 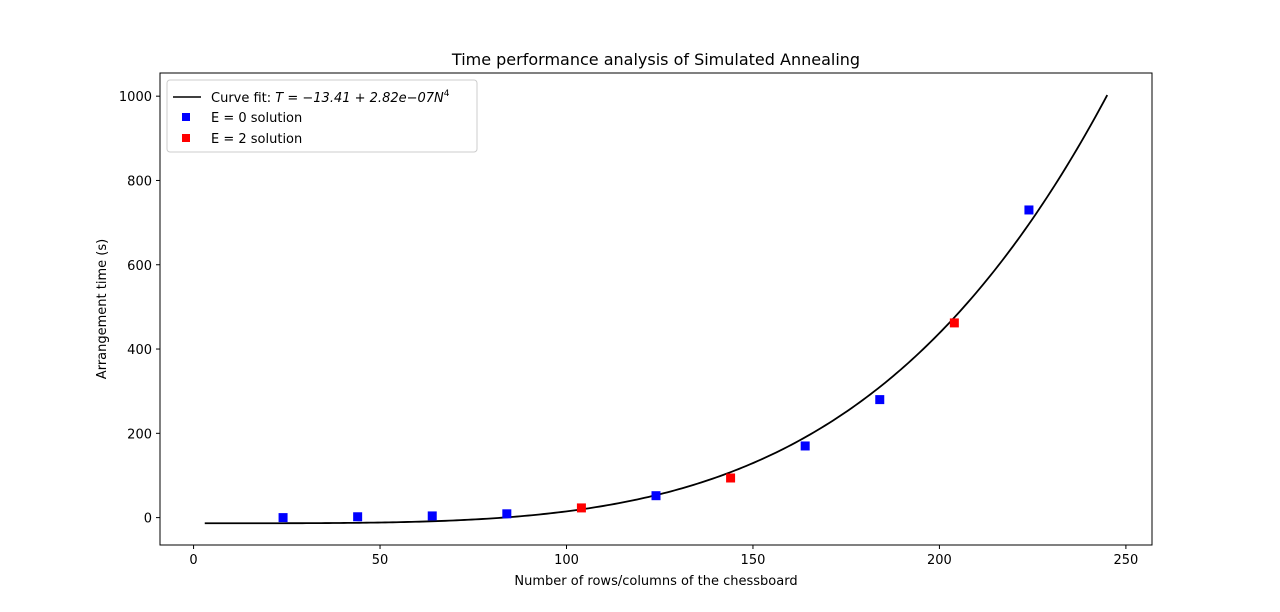 What do you see at coordinates (135, 97) in the screenshot?
I see `y-tick-label: 1000` at bounding box center [135, 97].